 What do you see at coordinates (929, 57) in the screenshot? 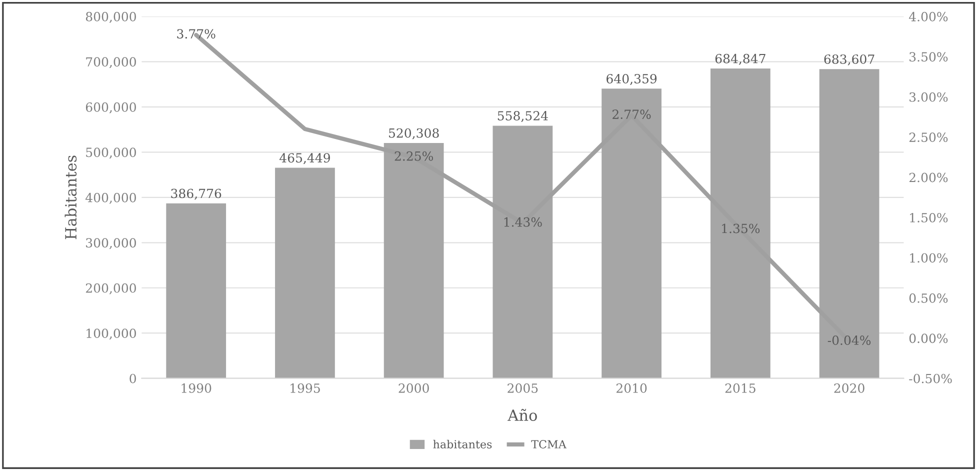
I see `y2-tick-label: 3.50%` at bounding box center [929, 57].